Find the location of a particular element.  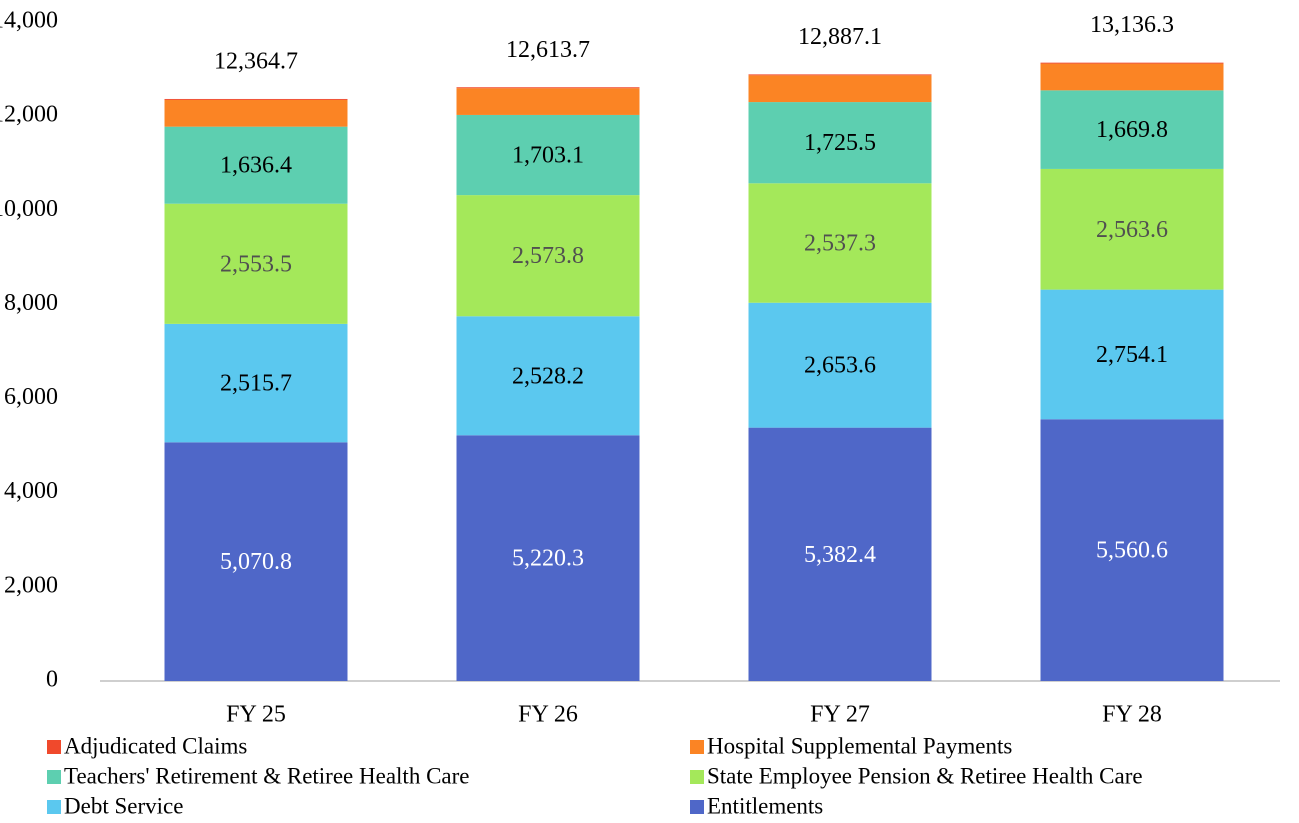

data-label: 1,725.5 is located at coordinates (840, 143).